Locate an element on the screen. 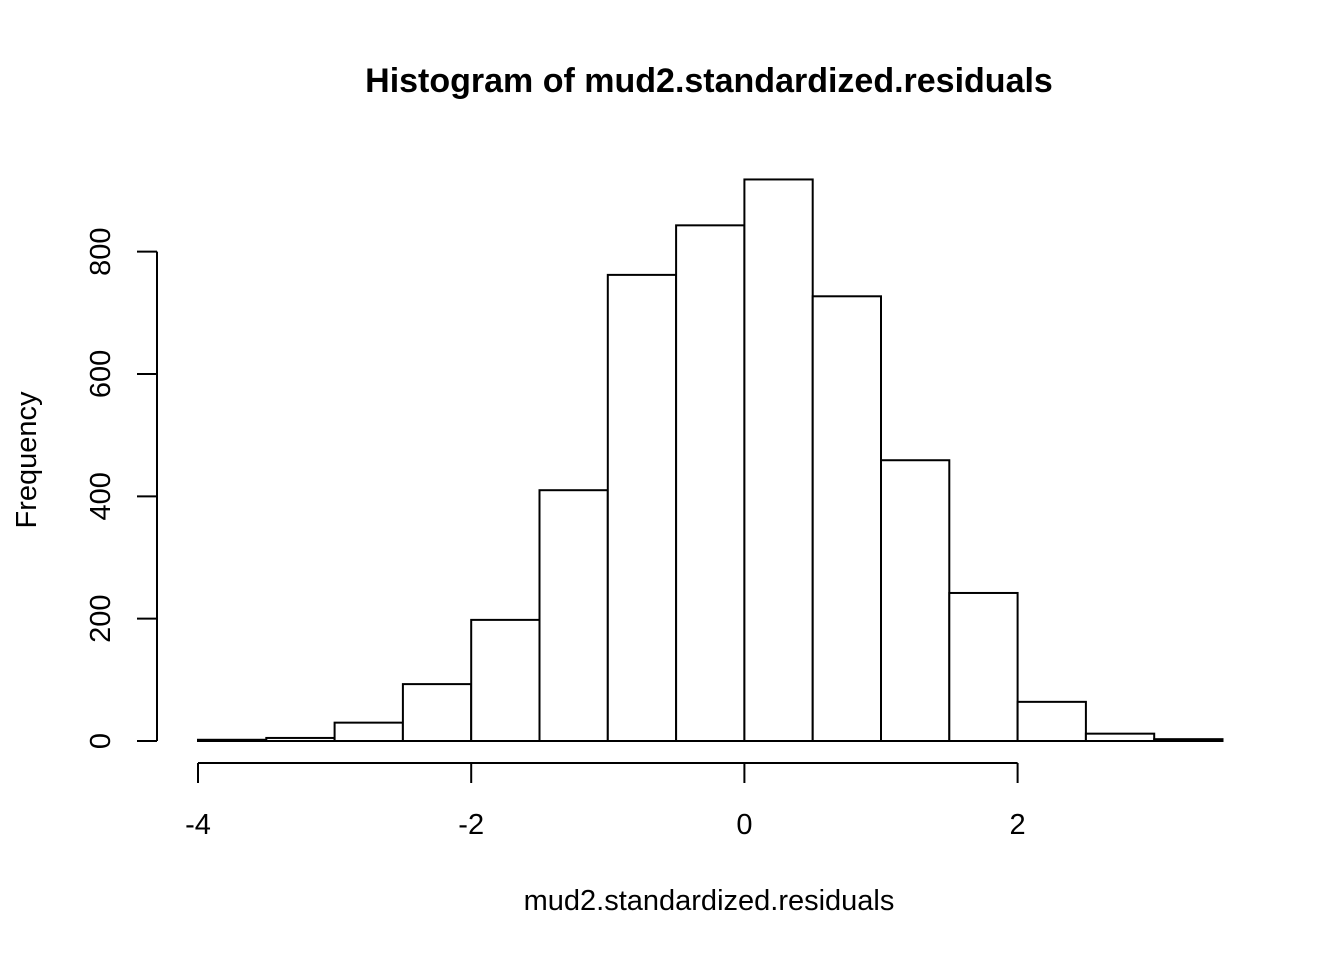 The width and height of the screenshot is (1344, 965). x-tick-label: -2 is located at coordinates (471, 825).